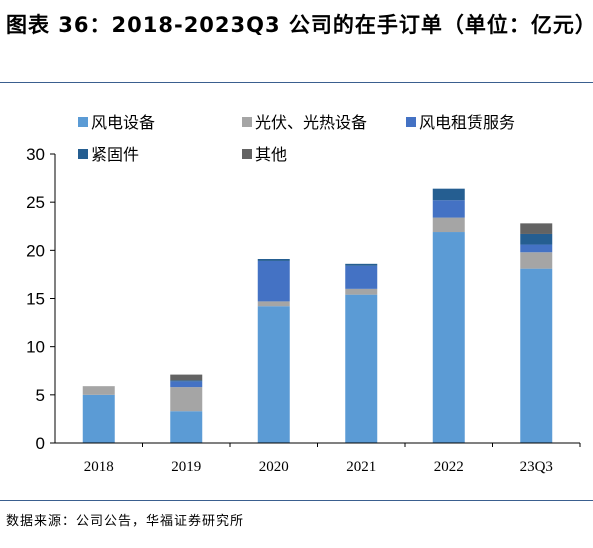 The height and width of the screenshot is (548, 593). What do you see at coordinates (35, 154) in the screenshot?
I see `y-tick-label: 30` at bounding box center [35, 154].